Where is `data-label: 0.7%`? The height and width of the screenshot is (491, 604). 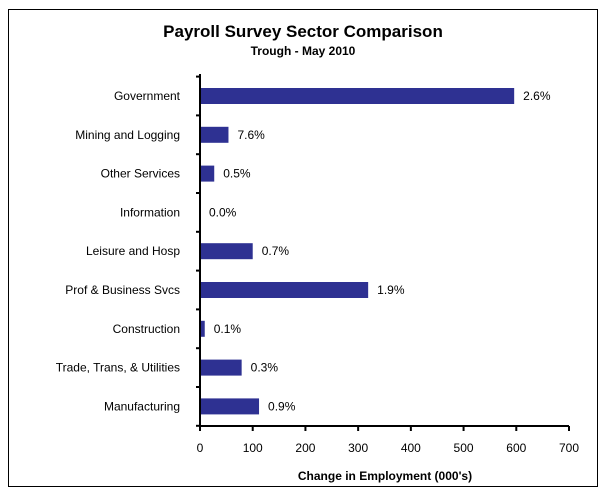
data-label: 0.7% is located at coordinates (276, 251).